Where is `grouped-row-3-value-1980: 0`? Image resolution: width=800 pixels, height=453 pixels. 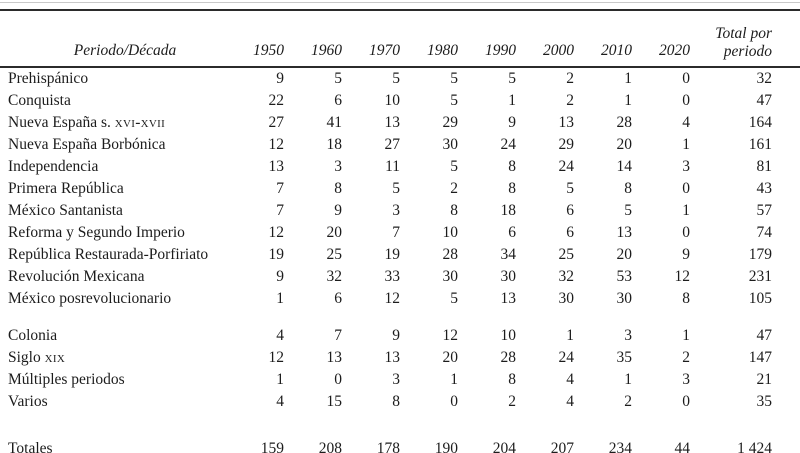
grouped-row-3-value-1980: 0 is located at coordinates (454, 401).